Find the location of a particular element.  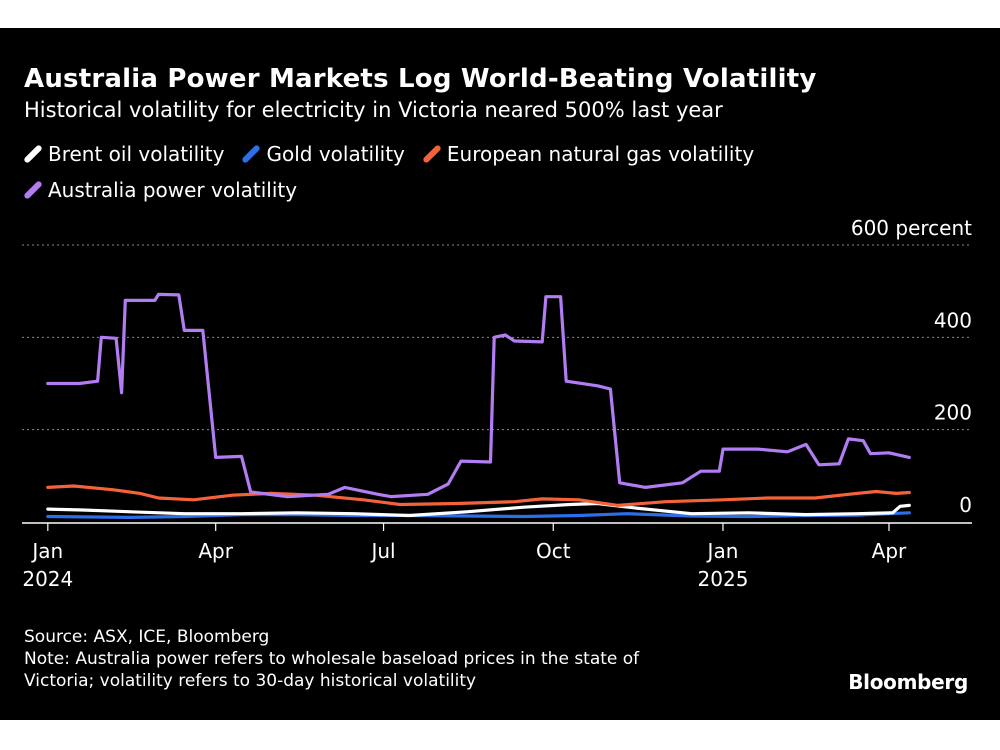

x-tick-sublabel-4: 2025 is located at coordinates (723, 579).